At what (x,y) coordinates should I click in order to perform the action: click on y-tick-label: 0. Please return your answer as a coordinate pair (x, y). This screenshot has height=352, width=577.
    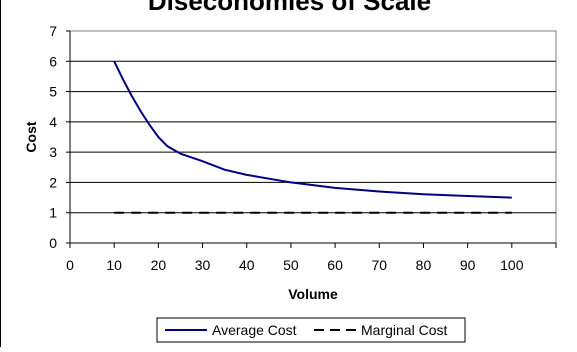
    Looking at the image, I should click on (53, 243).